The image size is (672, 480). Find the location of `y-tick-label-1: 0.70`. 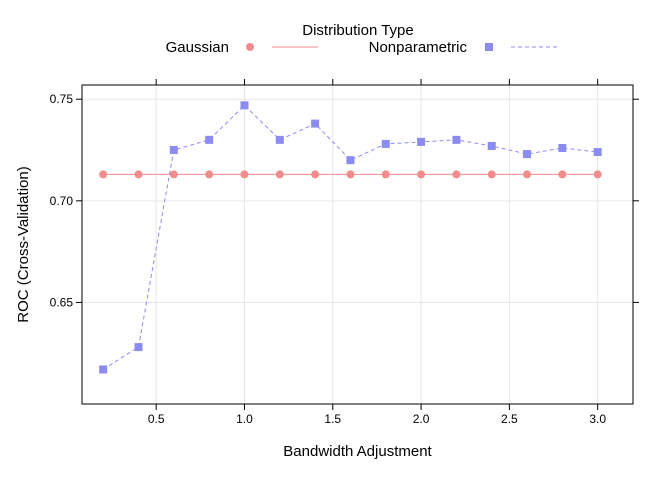

y-tick-label-1: 0.70 is located at coordinates (62, 201).